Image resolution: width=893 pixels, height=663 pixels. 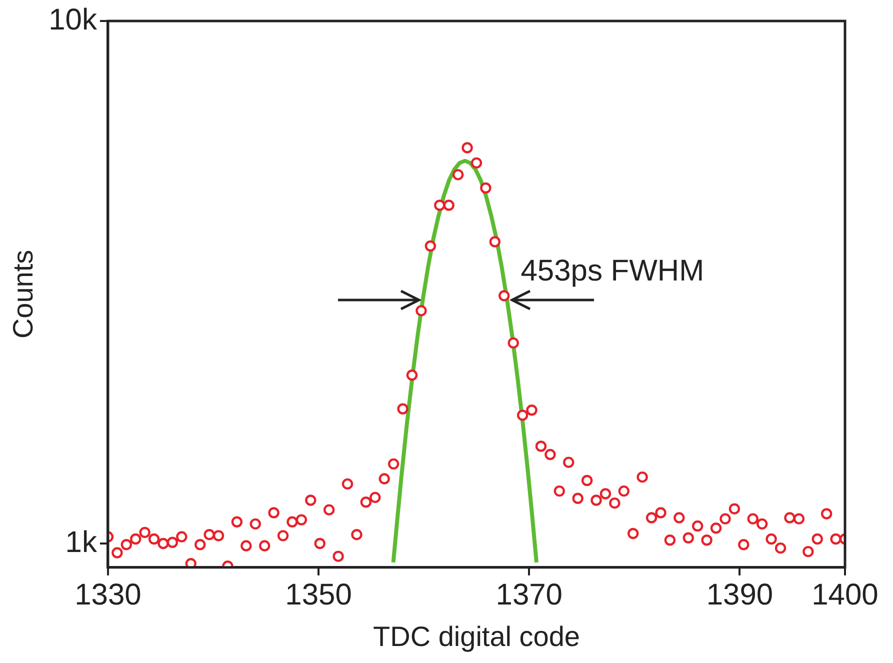 What do you see at coordinates (529, 595) in the screenshot?
I see `x-tick-label: 1370` at bounding box center [529, 595].